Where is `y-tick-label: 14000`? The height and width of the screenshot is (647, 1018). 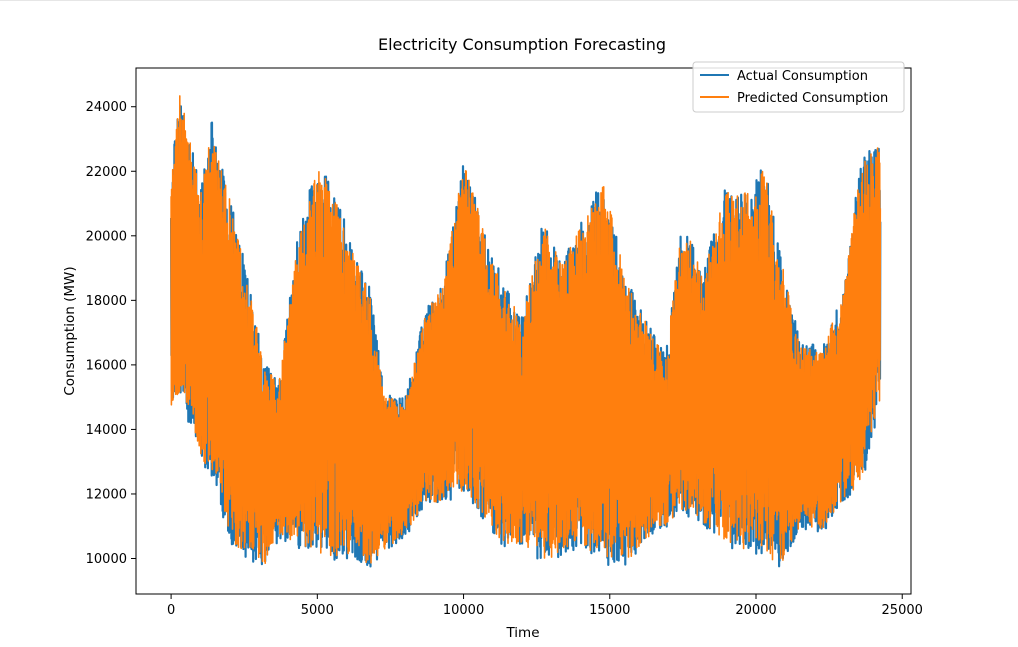 y-tick-label: 14000 is located at coordinates (106, 430).